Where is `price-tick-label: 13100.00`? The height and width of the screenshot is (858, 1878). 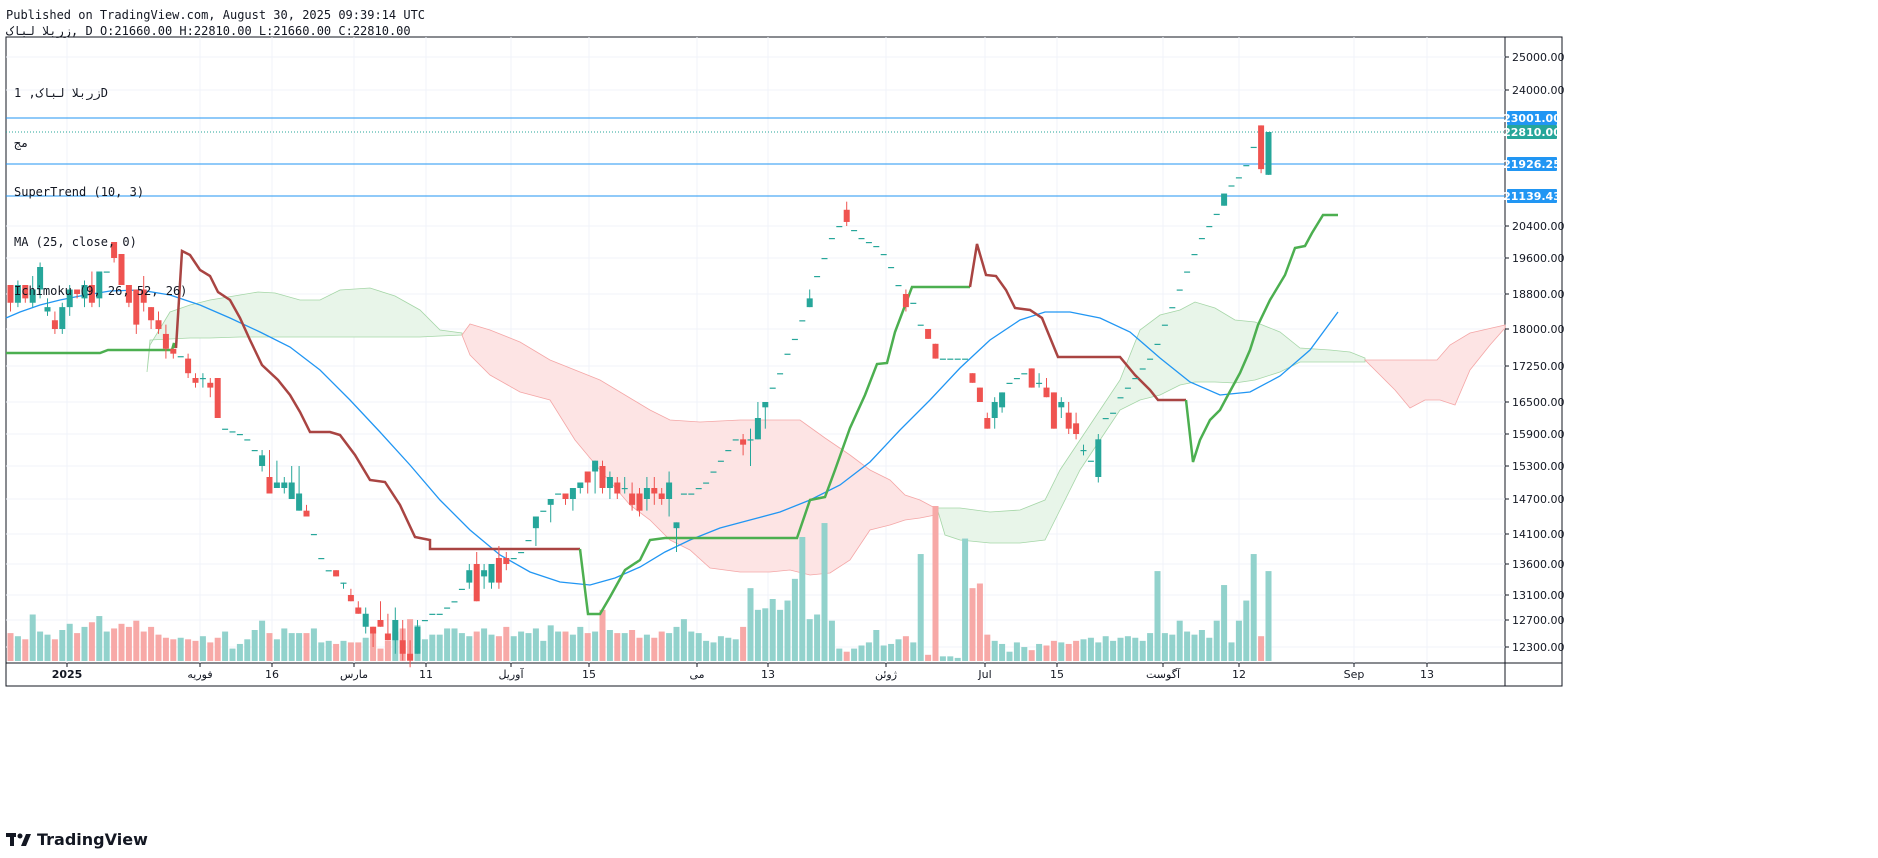
price-tick-label: 13100.00 is located at coordinates (1538, 595).